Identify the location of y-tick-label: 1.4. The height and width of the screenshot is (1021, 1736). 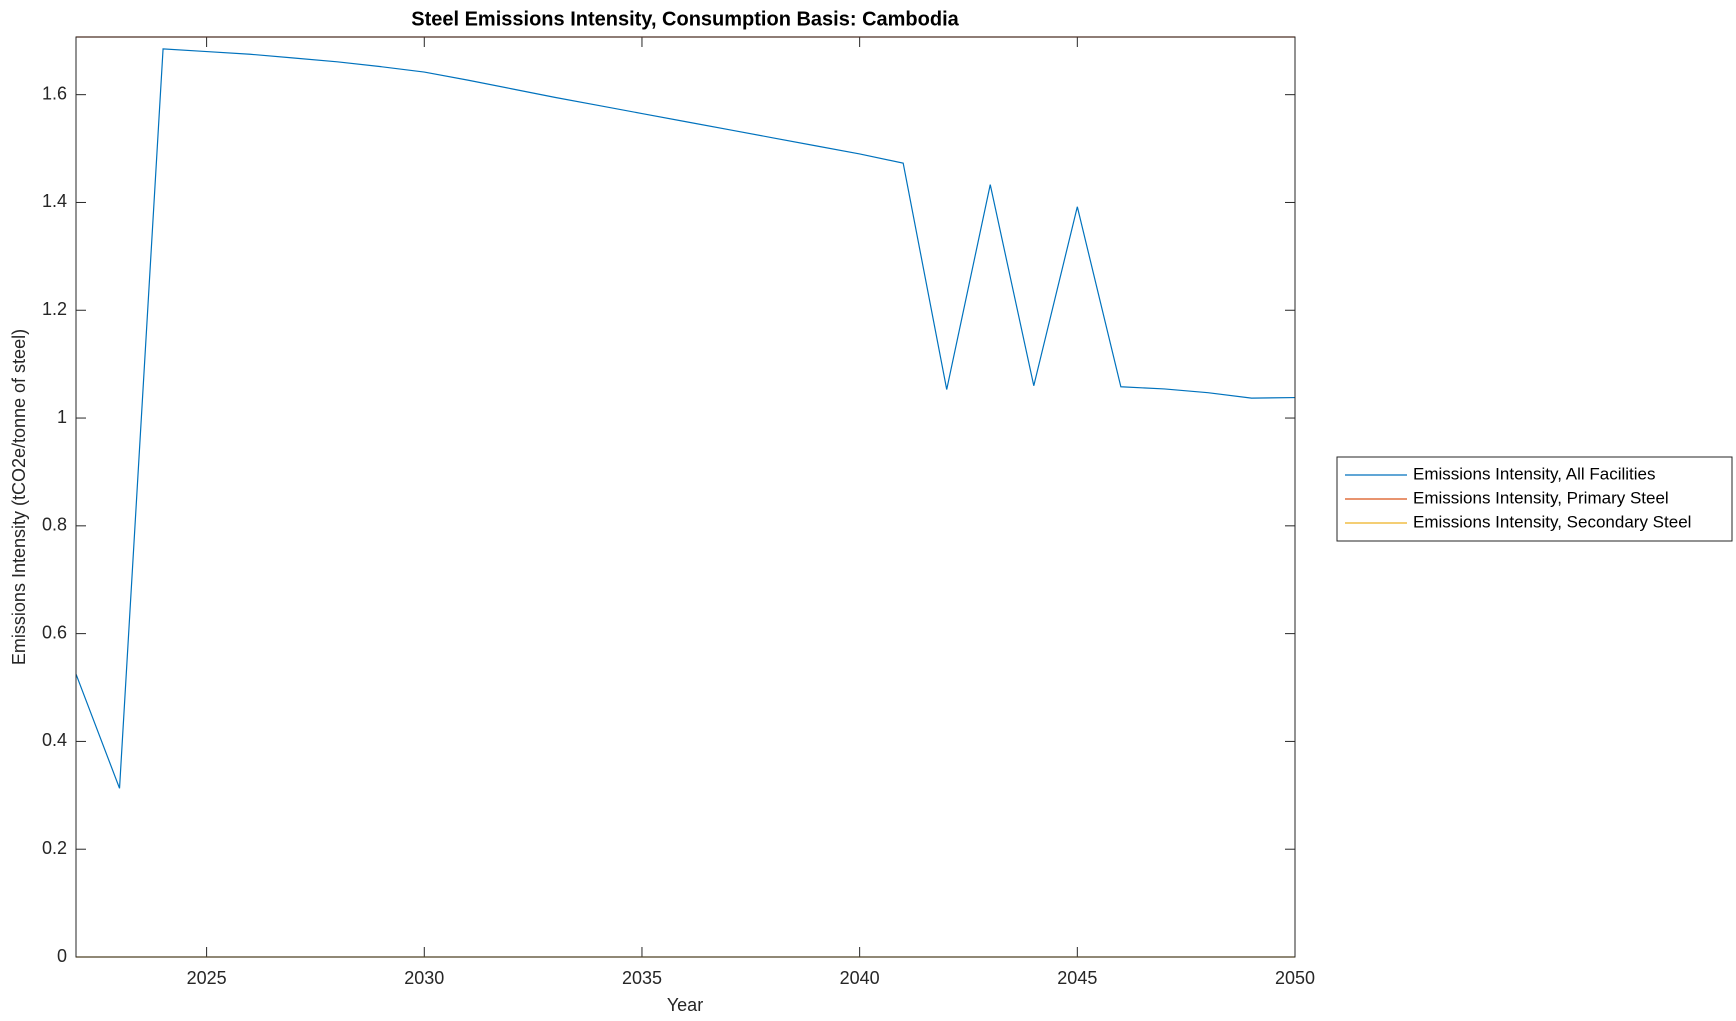
(54, 201).